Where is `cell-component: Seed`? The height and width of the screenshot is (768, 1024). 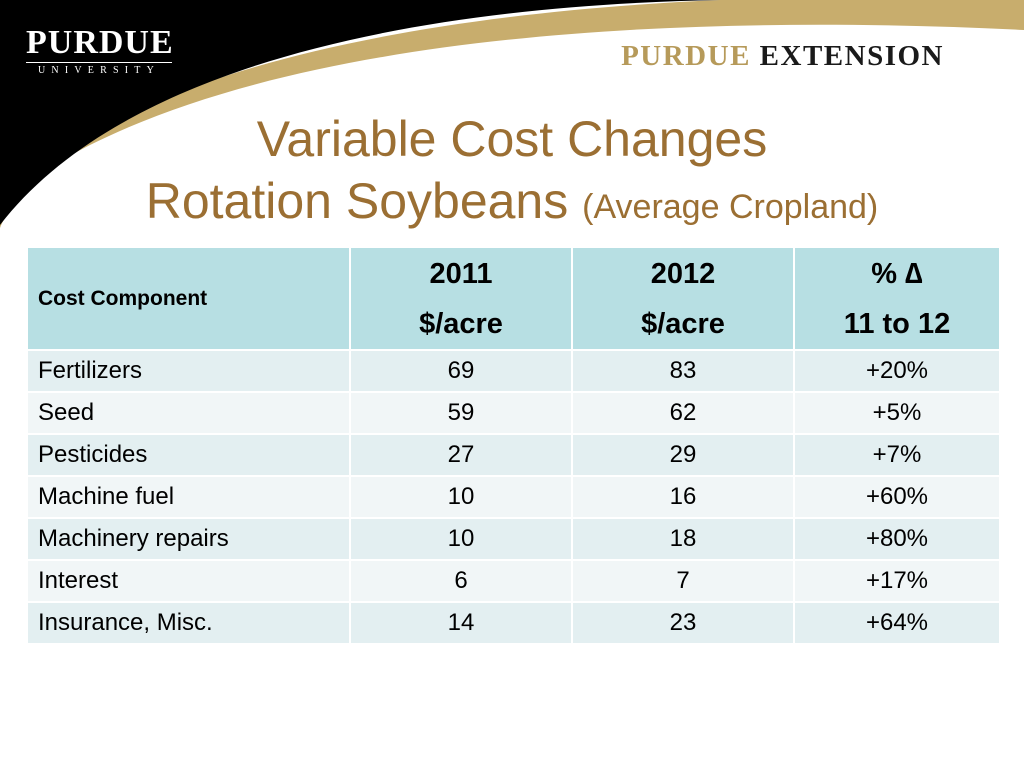
cell-component: Seed is located at coordinates (188, 413).